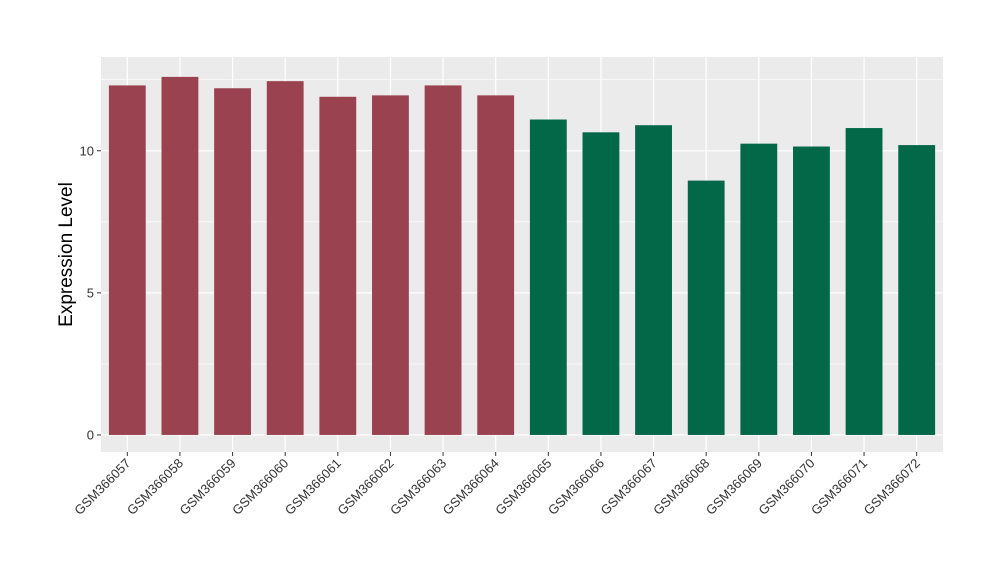  I want to click on bar-GSM366065, so click(548, 277).